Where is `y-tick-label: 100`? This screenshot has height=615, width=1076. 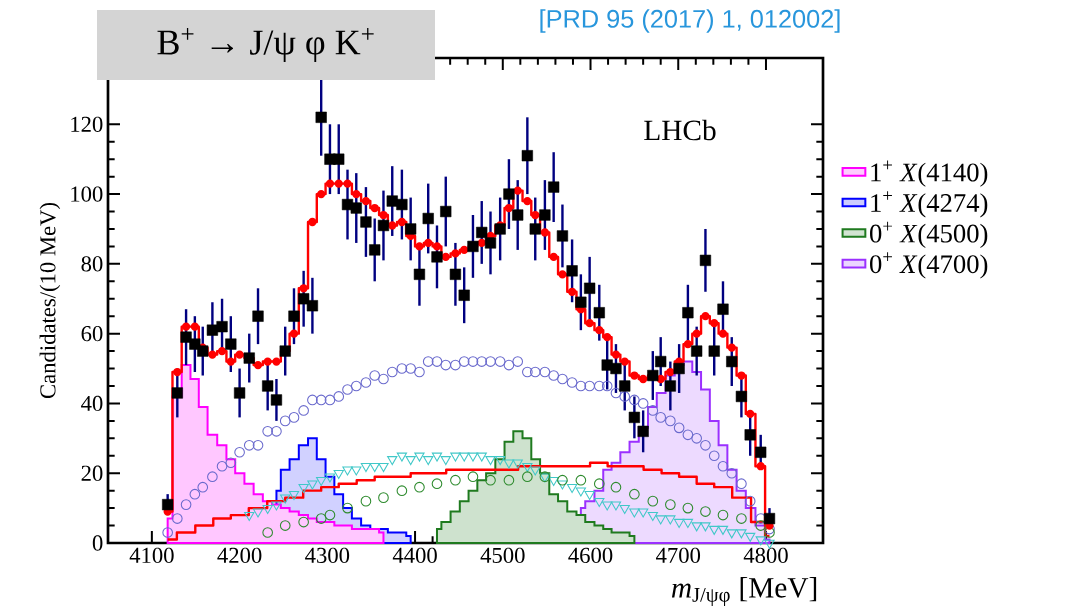
y-tick-label: 100 is located at coordinates (87, 194).